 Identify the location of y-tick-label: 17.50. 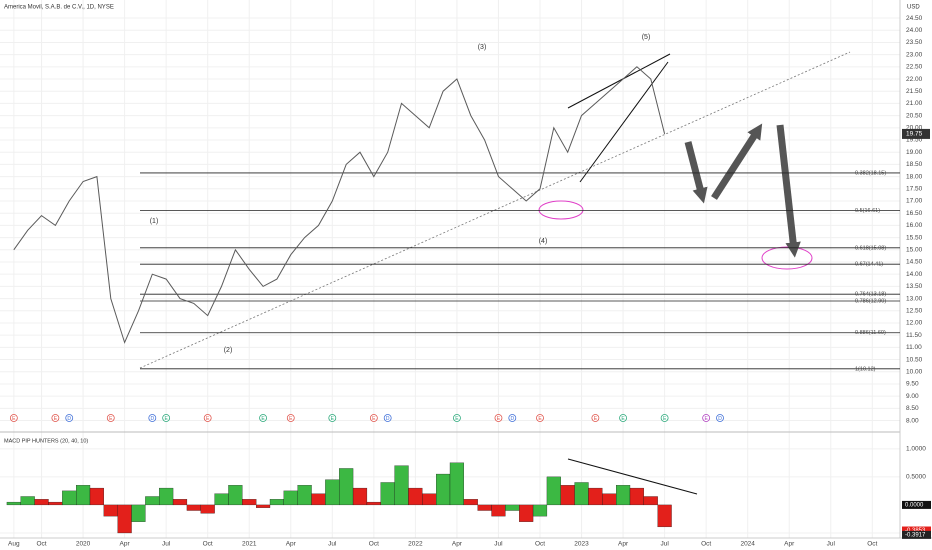
(914, 189).